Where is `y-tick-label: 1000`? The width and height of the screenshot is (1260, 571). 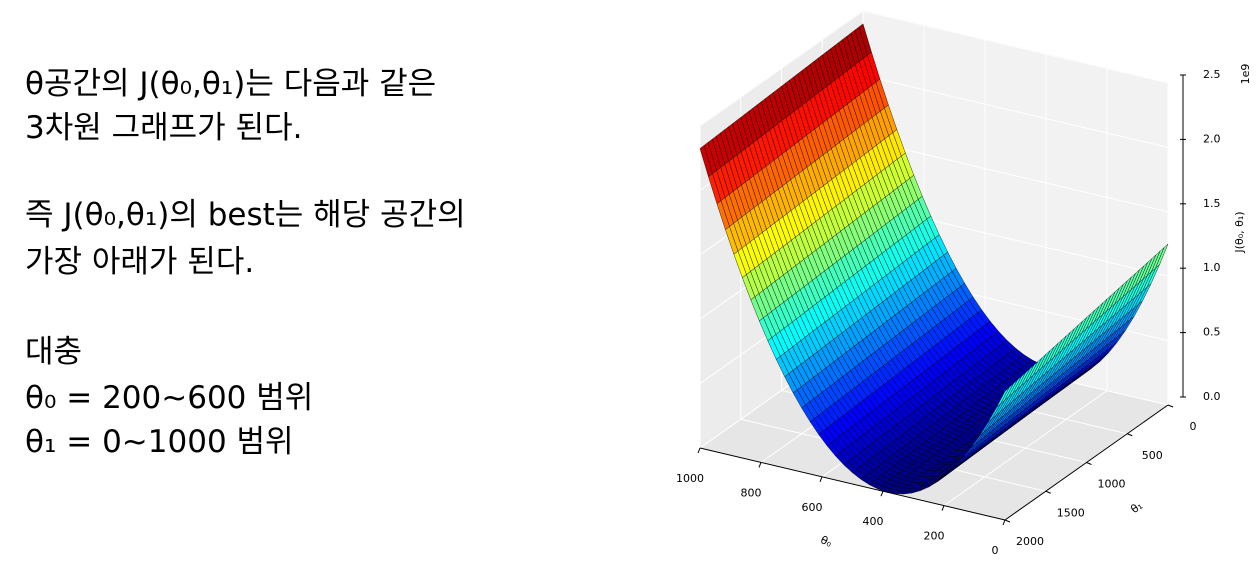
y-tick-label: 1000 is located at coordinates (1112, 484).